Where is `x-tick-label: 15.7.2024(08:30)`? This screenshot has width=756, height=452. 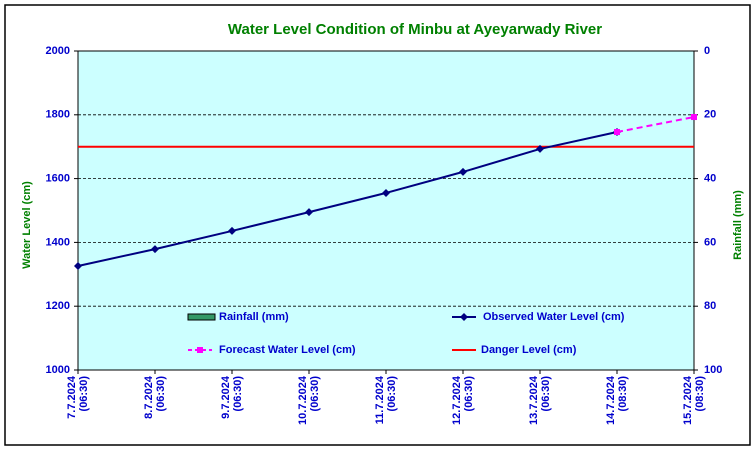
x-tick-label: 15.7.2024(08:30) is located at coordinates (694, 400).